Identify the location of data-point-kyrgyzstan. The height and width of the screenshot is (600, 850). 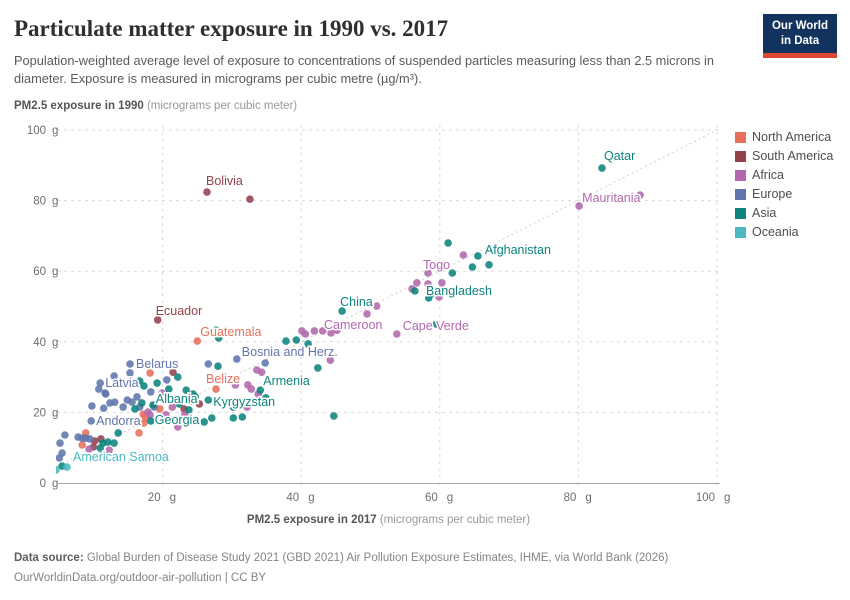
(208, 400).